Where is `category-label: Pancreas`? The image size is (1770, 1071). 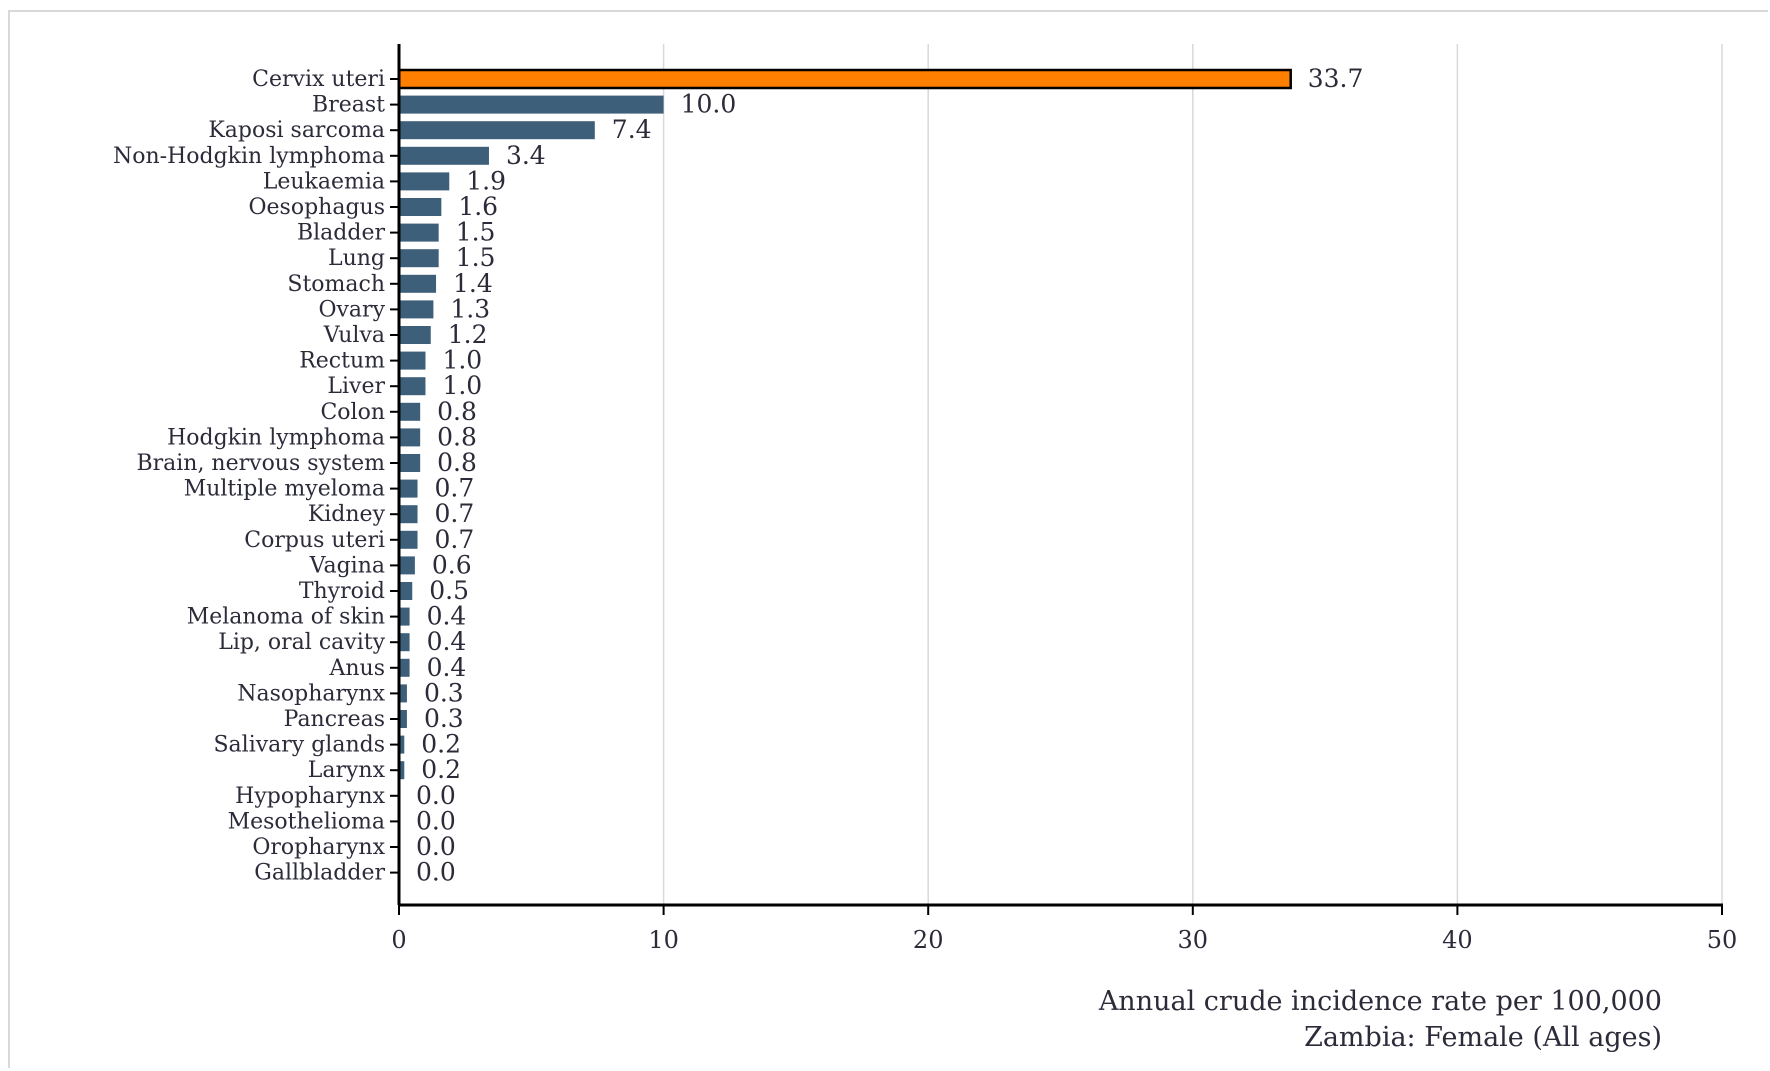
category-label: Pancreas is located at coordinates (334, 719).